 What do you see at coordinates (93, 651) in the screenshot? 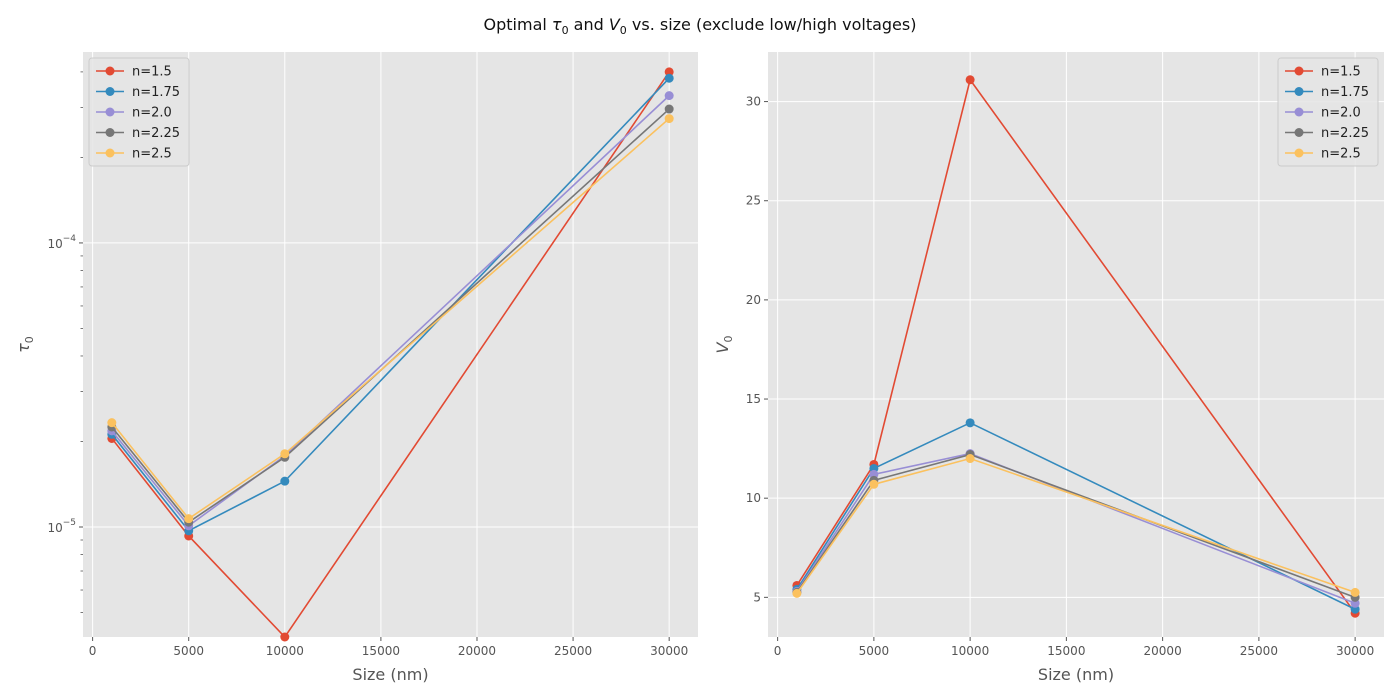
I see `tau0-x-tick-label: 0` at bounding box center [93, 651].